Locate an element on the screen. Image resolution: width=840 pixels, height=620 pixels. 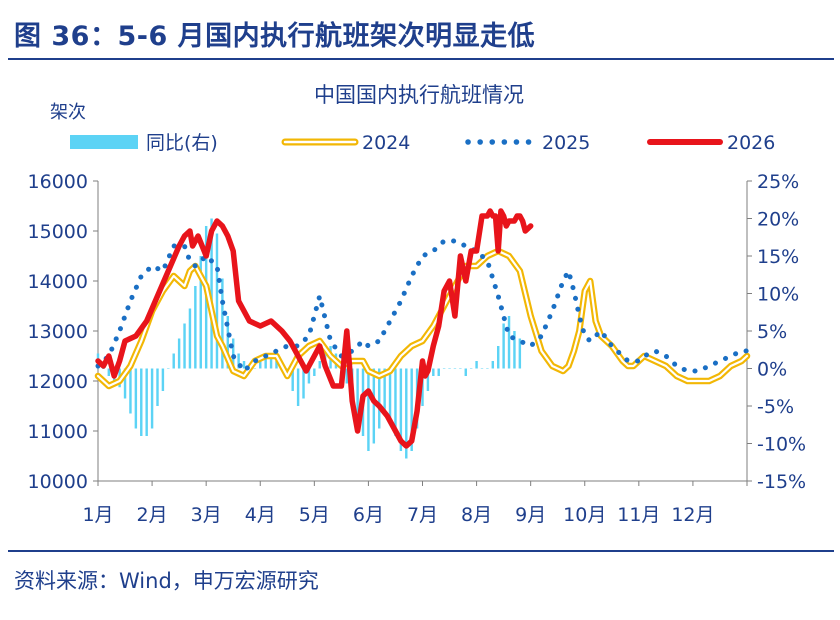
right-tick-label: 15% is located at coordinates (778, 257).